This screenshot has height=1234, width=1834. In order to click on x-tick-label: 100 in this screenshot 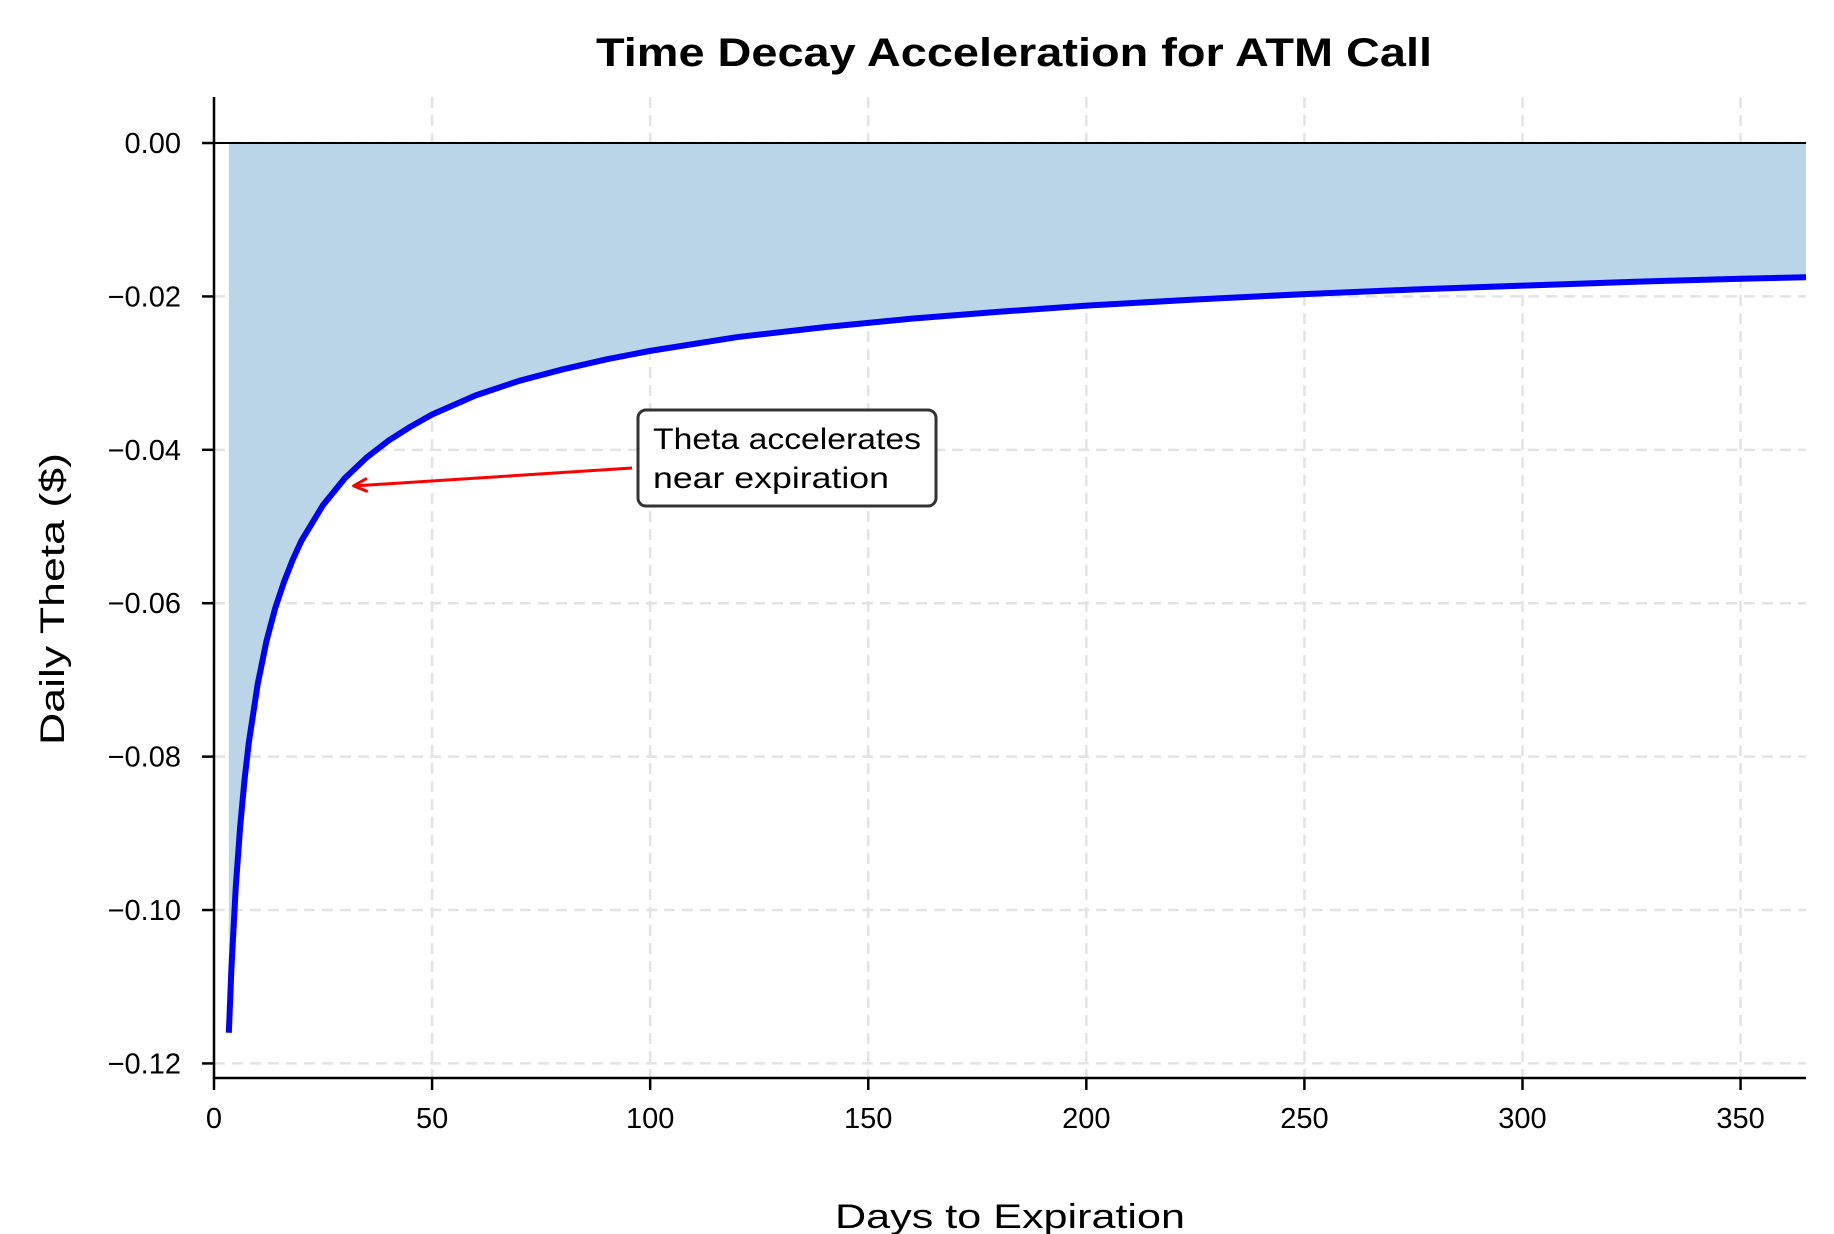, I will do `click(650, 1119)`.